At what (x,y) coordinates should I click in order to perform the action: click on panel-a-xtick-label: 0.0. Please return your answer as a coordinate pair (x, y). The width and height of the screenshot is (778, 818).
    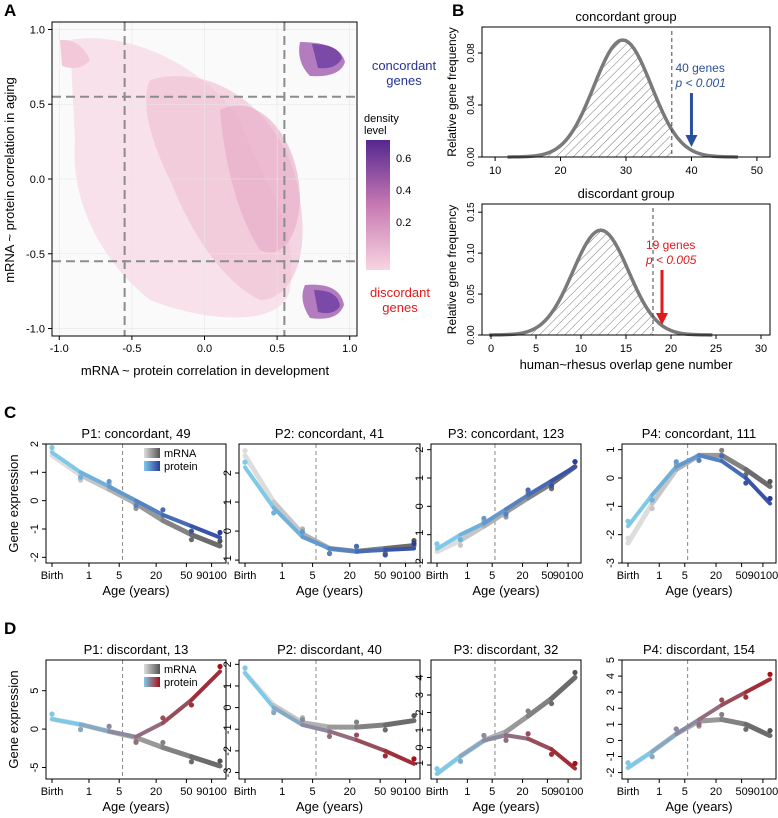
    Looking at the image, I should click on (204, 349).